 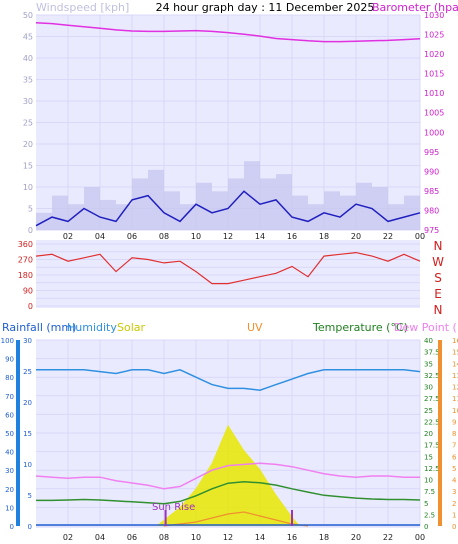 I want to click on dewpoint-tick-label: 15, so click(x=455, y=353).